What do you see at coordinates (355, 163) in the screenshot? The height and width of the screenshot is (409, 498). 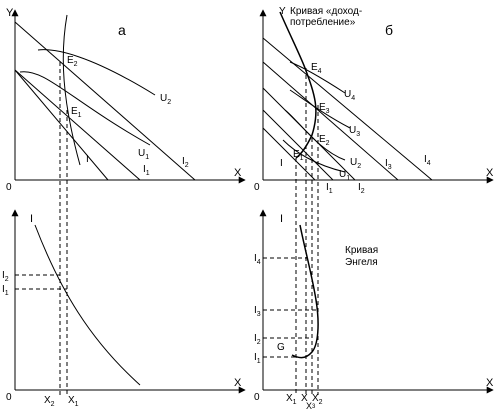 I see `b-curve-u2-label: U2` at bounding box center [355, 163].